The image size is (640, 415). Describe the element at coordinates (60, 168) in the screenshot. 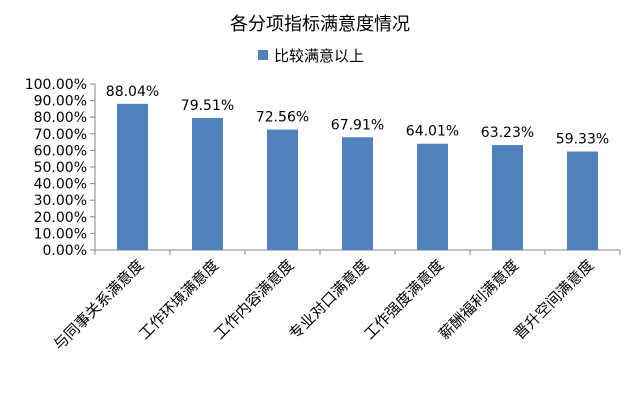

I see `y-tick-label: 50.00%` at that location.